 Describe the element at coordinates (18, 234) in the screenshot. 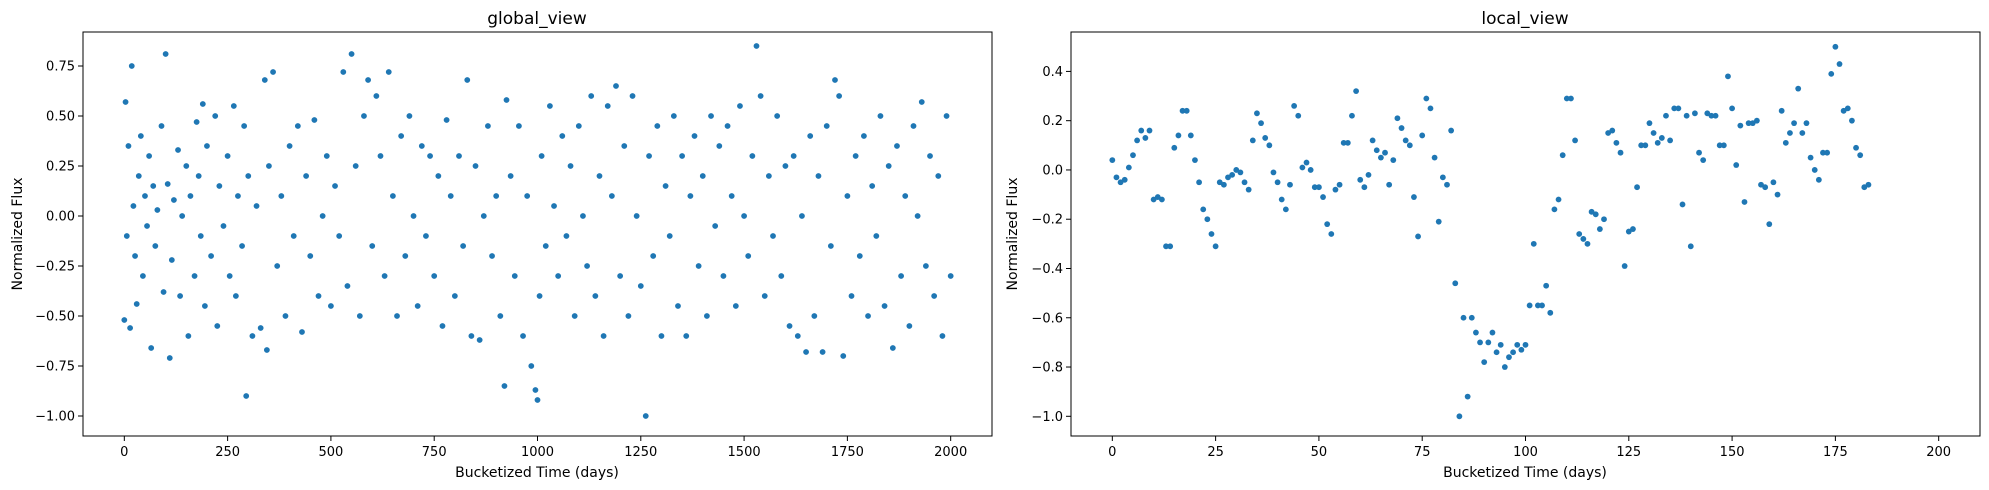

I see `y-axis-label: Normalized Flux` at that location.